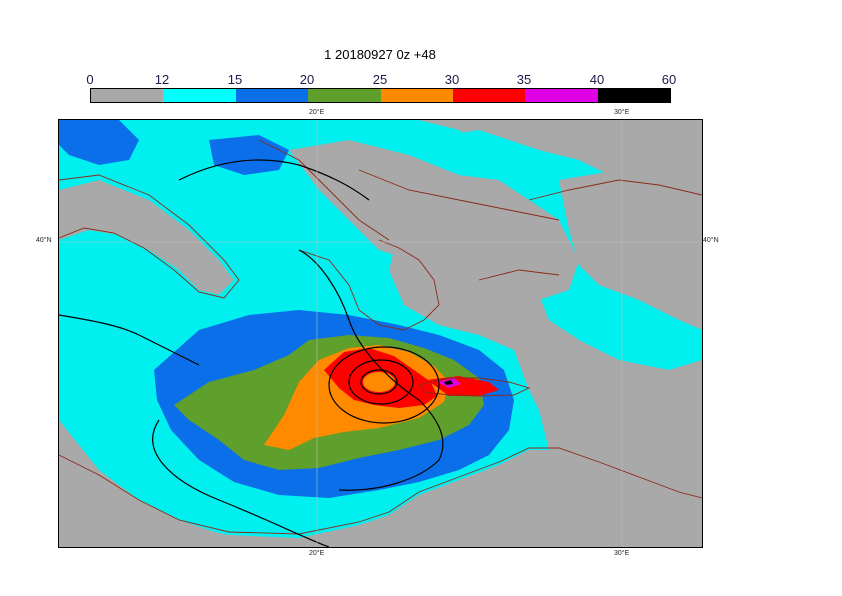 Image resolution: width=842 pixels, height=596 pixels. What do you see at coordinates (669, 79) in the screenshot?
I see `colorbar-tick-label: 60` at bounding box center [669, 79].